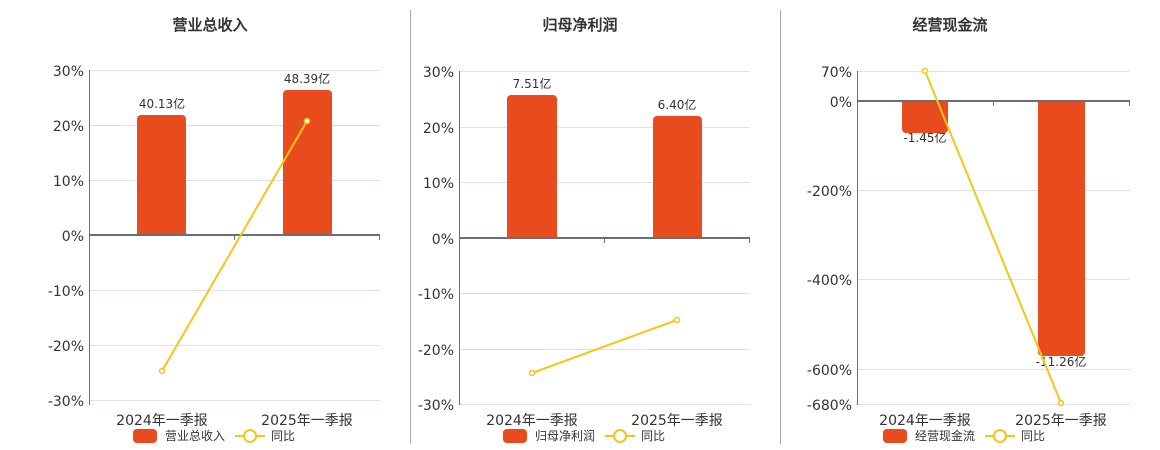 The image size is (1160, 450). Describe the element at coordinates (580, 25) in the screenshot. I see `chart-title: 归母净利润` at that location.